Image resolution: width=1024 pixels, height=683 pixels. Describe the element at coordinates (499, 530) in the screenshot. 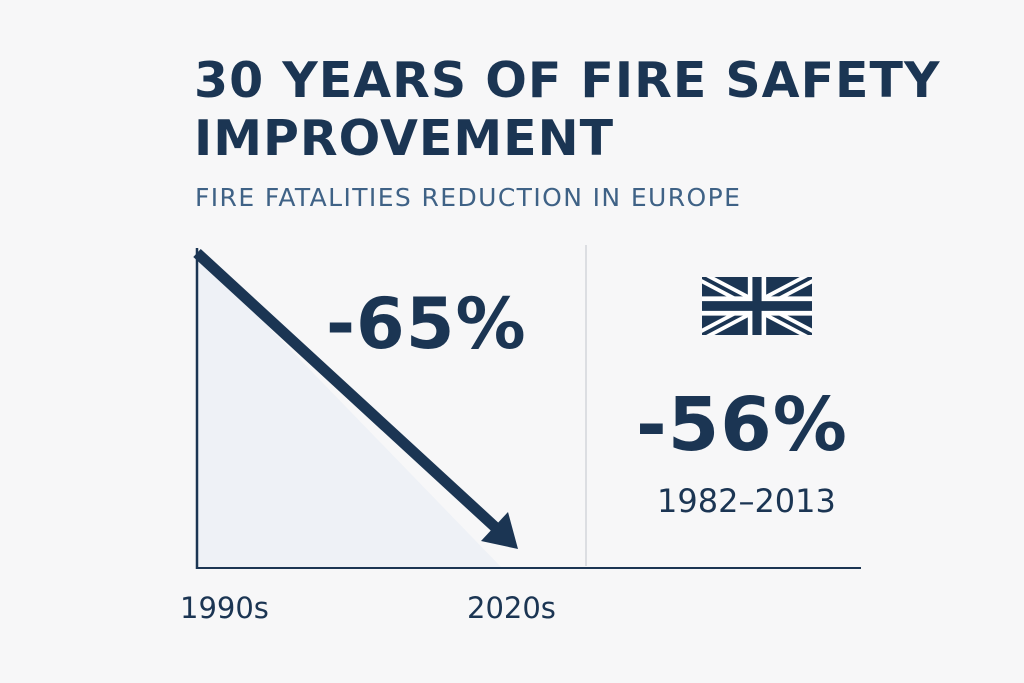

I see `decline-arrow-head` at that location.